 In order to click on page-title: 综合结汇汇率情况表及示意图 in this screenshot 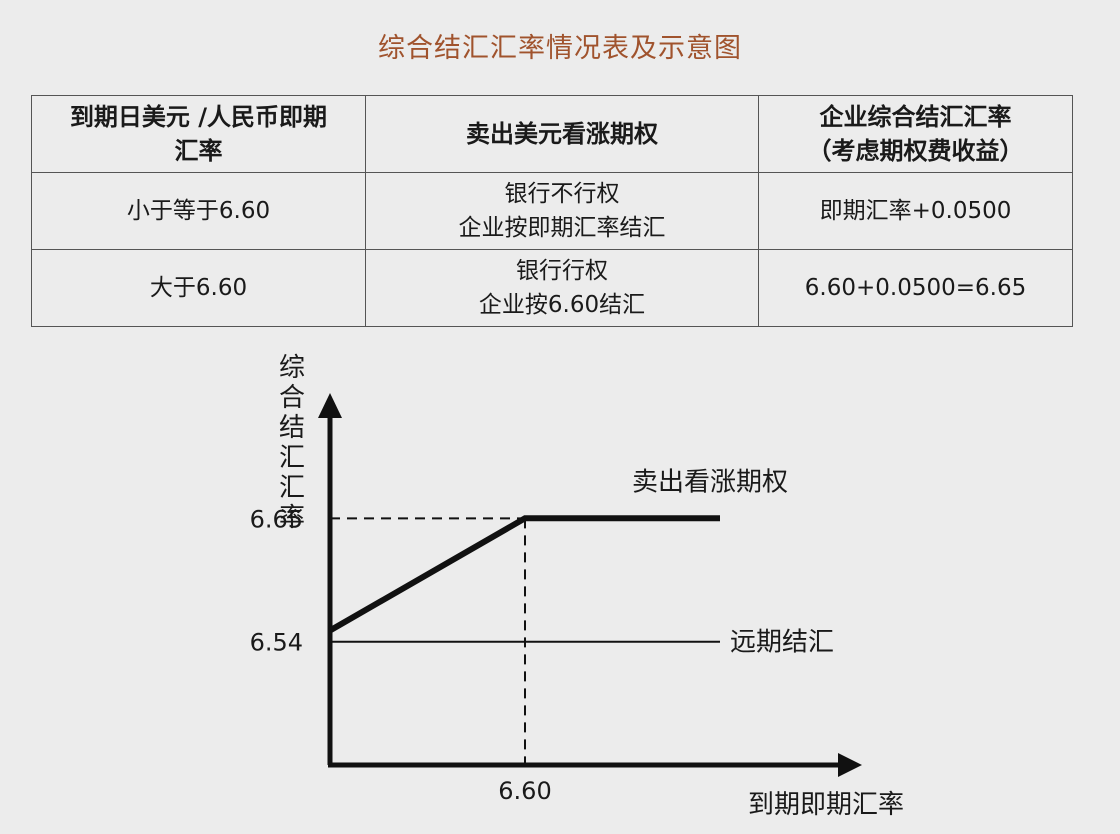, I will do `click(560, 48)`.